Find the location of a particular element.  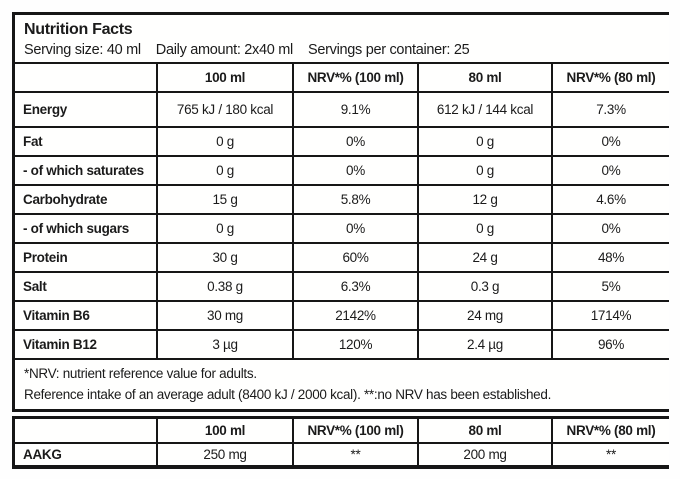

value-cell: 30 mg is located at coordinates (226, 315).